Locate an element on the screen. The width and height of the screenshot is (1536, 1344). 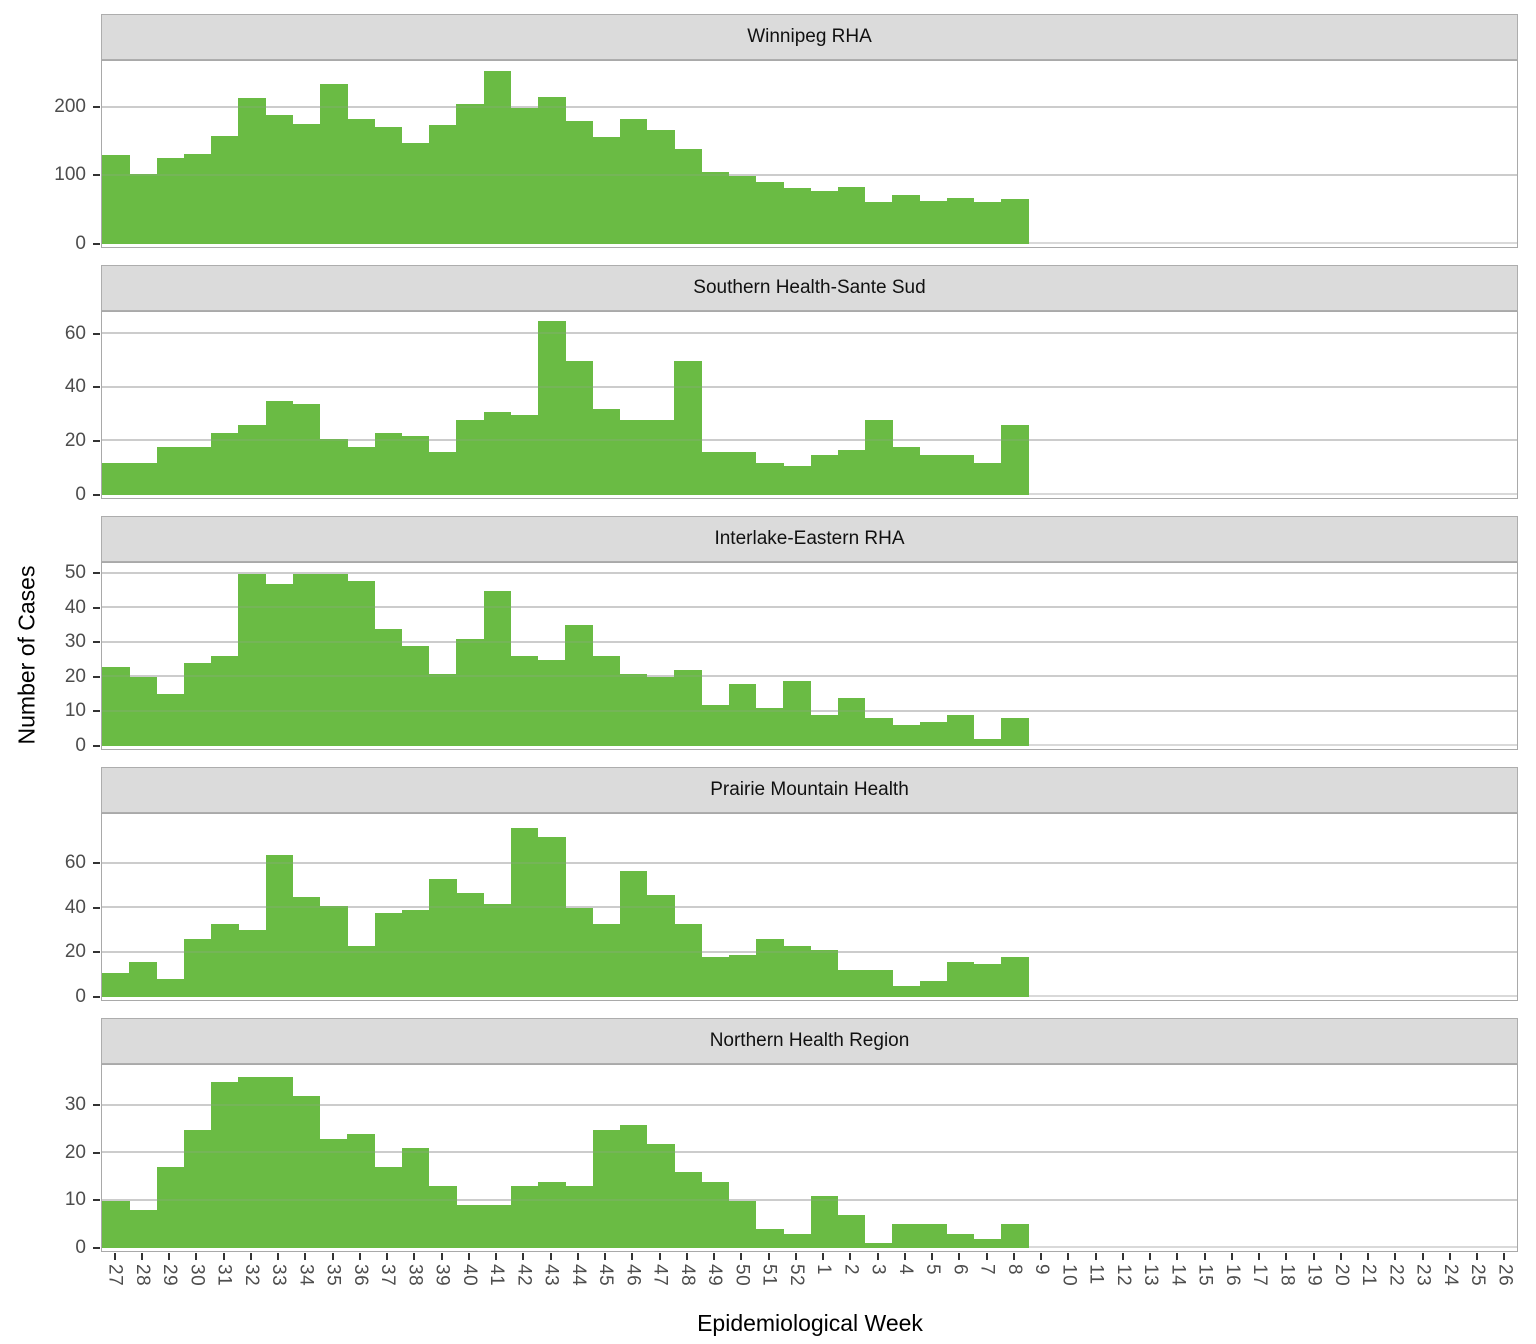
x-tick-label: 41 is located at coordinates (497, 1274).